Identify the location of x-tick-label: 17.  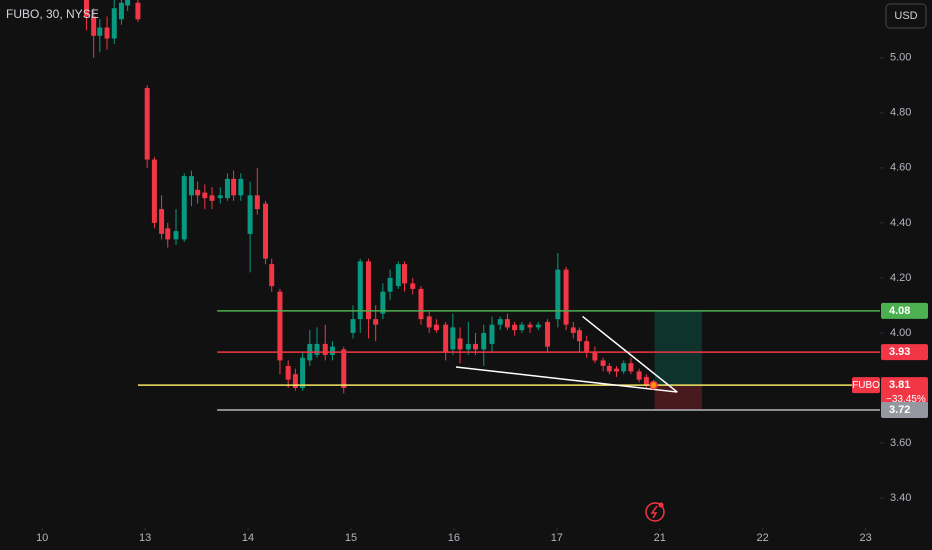
(557, 538).